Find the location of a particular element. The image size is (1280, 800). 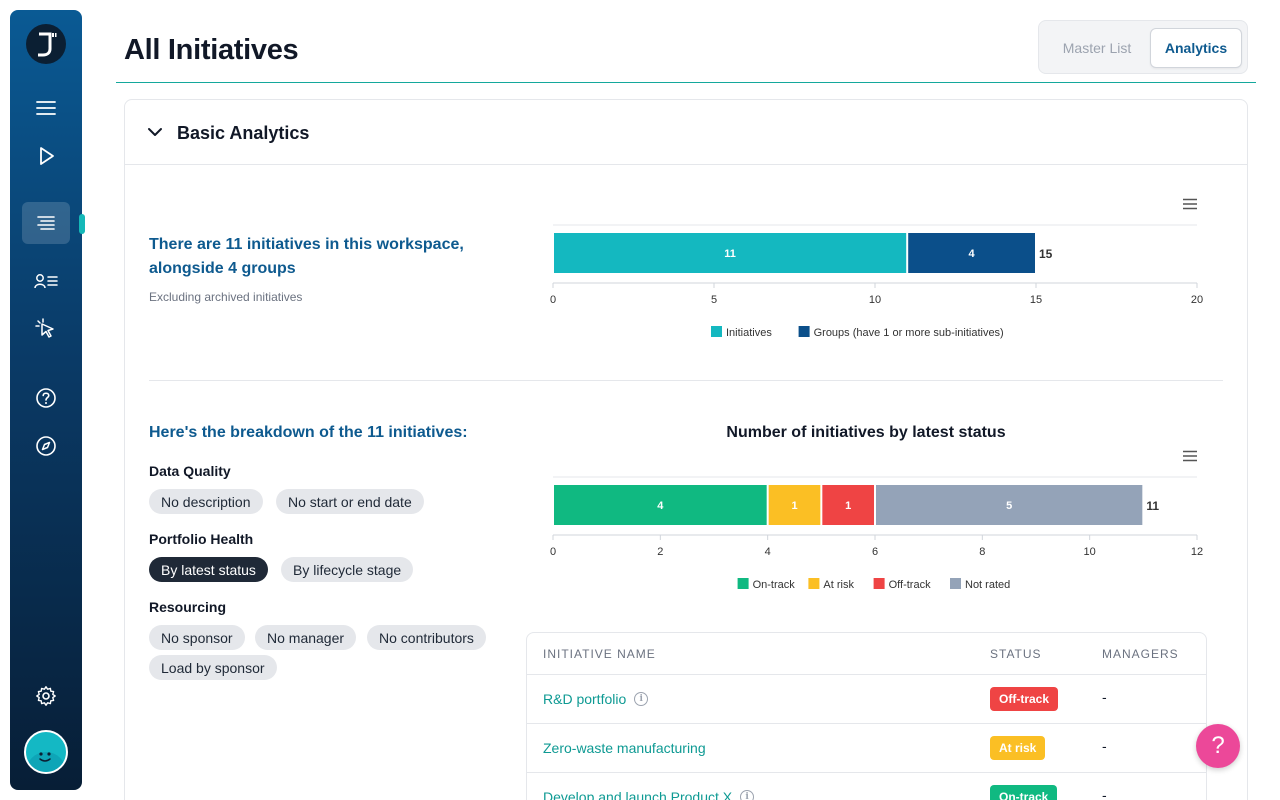

chart2-bar-label-0: 4 is located at coordinates (660, 506).